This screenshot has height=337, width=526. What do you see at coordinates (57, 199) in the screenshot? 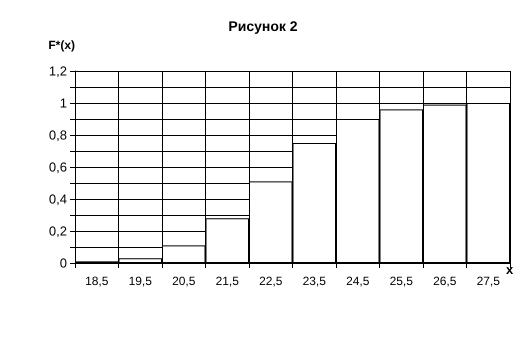
I see `y-tick-label: 0,4` at bounding box center [57, 199].